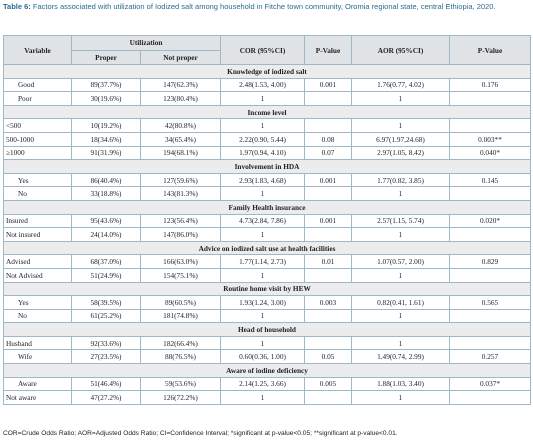 The image size is (533, 443). Describe the element at coordinates (106, 221) in the screenshot. I see `cell-proper: 95(43.6%)` at that location.